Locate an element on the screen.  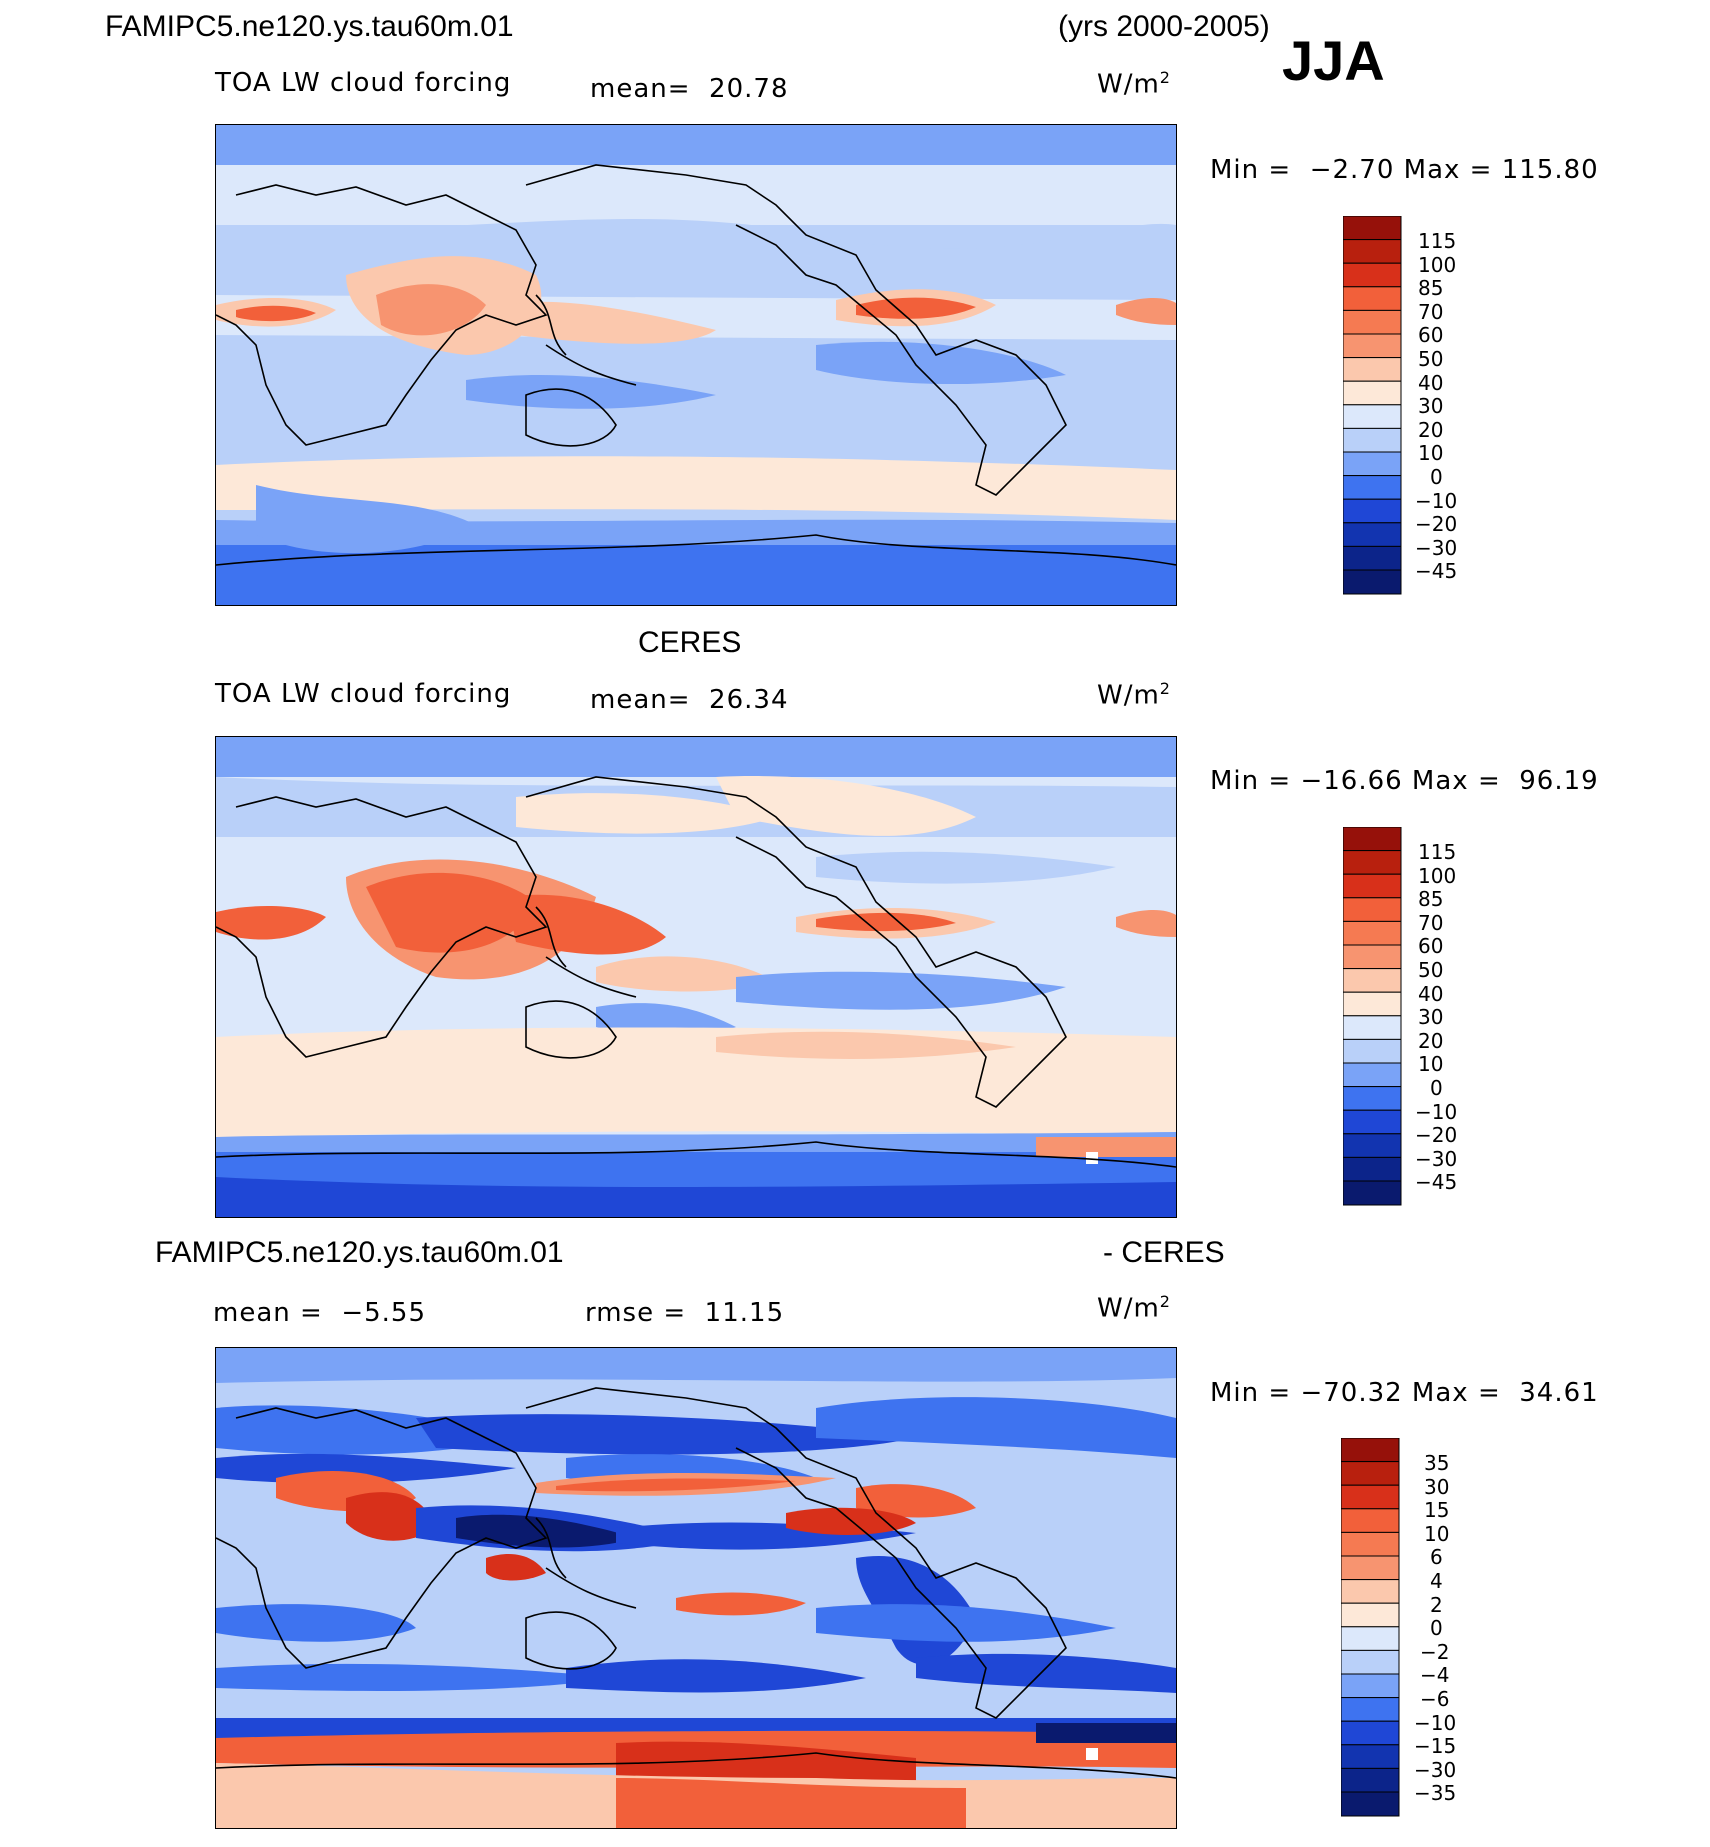
panel-diff-mean: mean = −5.55 is located at coordinates (319, 1313).